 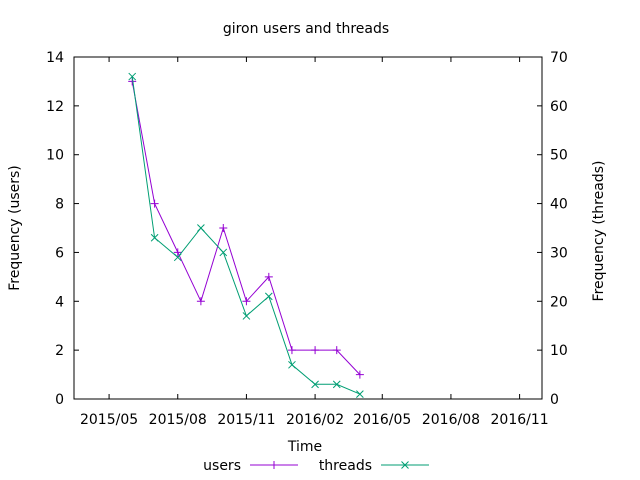 What do you see at coordinates (559, 107) in the screenshot?
I see `y2-tick-label: 60` at bounding box center [559, 107].